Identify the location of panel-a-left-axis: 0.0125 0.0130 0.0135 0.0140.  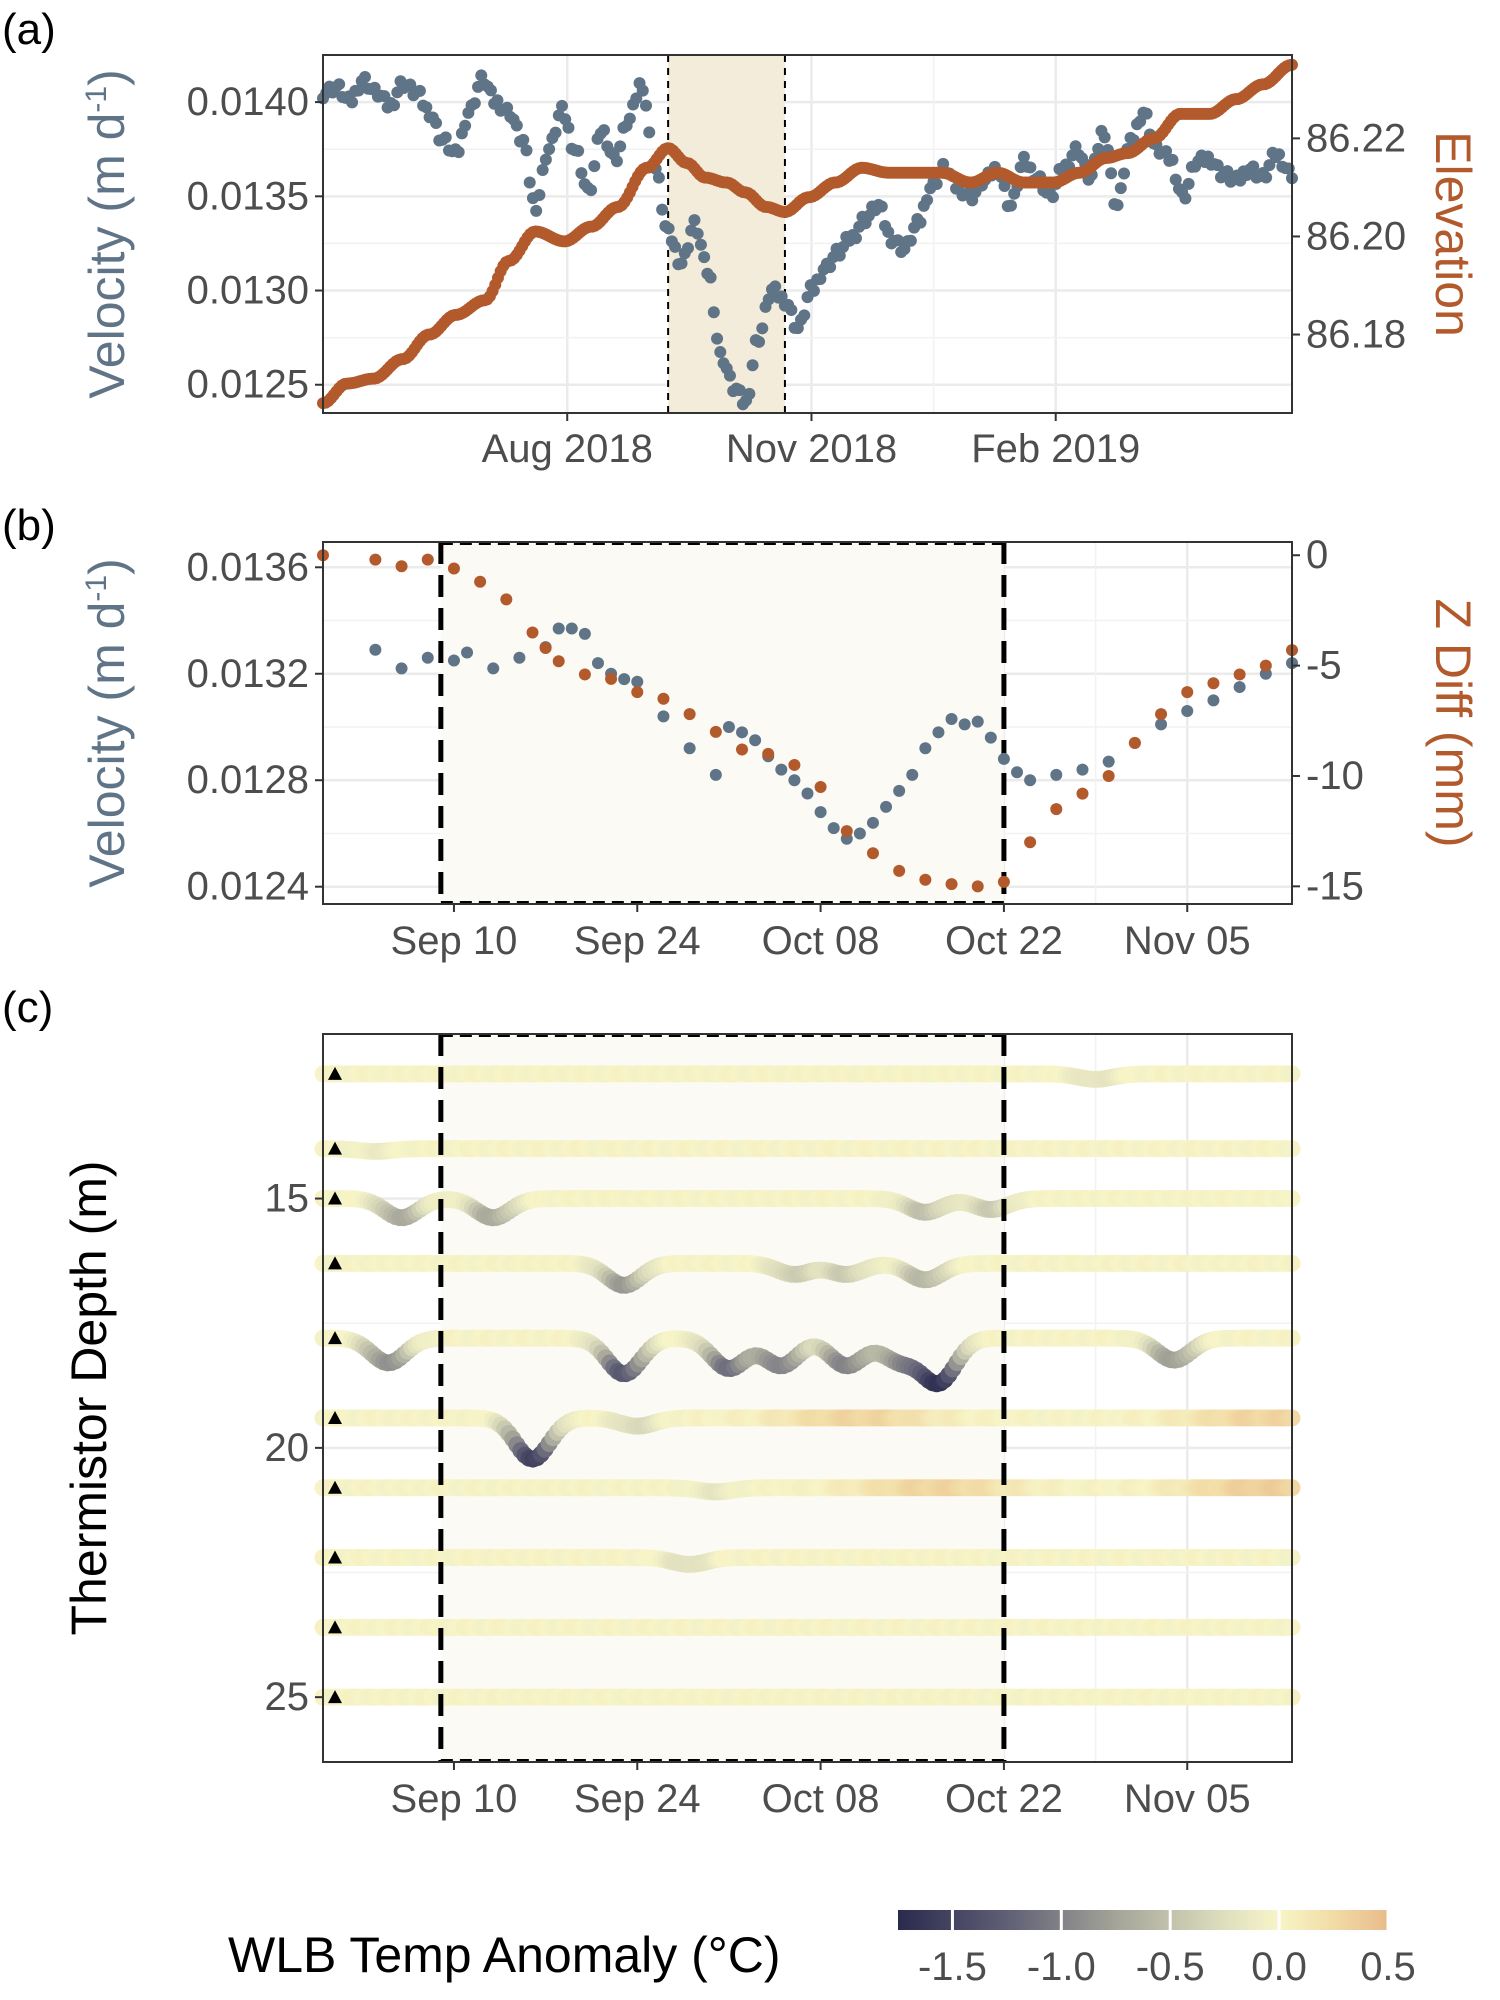
(255, 243).